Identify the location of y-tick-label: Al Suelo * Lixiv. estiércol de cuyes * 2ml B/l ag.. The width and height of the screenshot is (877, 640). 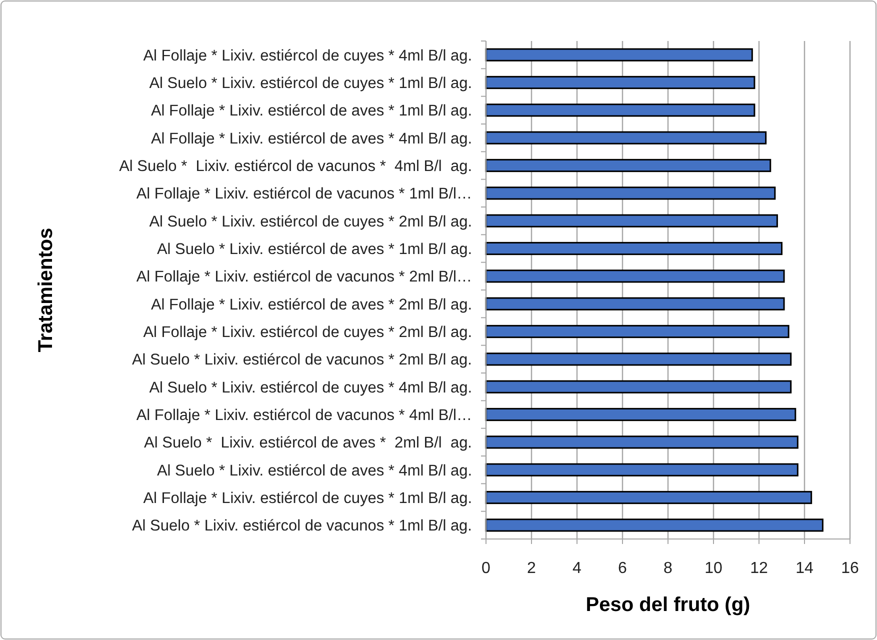
(310, 221).